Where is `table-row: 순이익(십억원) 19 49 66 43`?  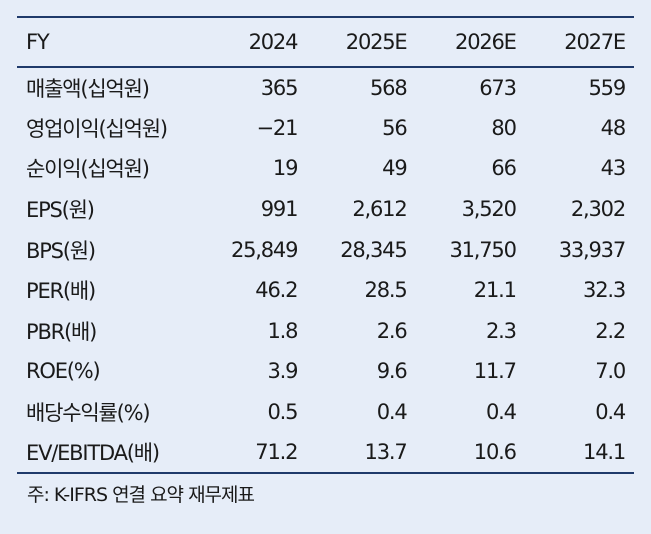
table-row: 순이익(십억원) 19 49 66 43 is located at coordinates (325, 168).